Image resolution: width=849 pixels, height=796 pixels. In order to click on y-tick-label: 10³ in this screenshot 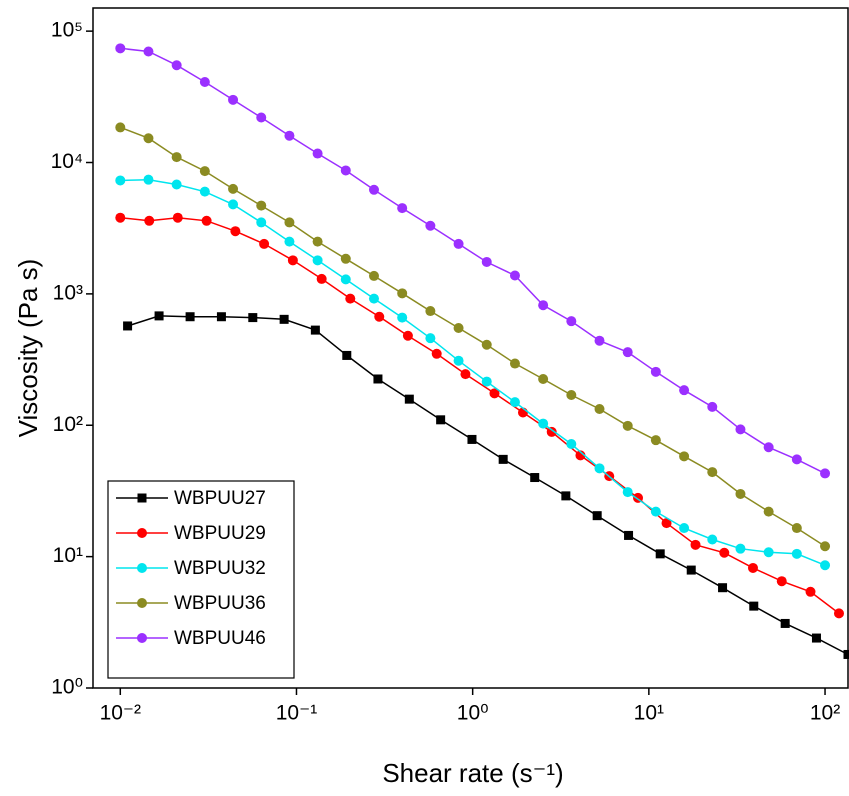, I will do `click(68, 292)`.